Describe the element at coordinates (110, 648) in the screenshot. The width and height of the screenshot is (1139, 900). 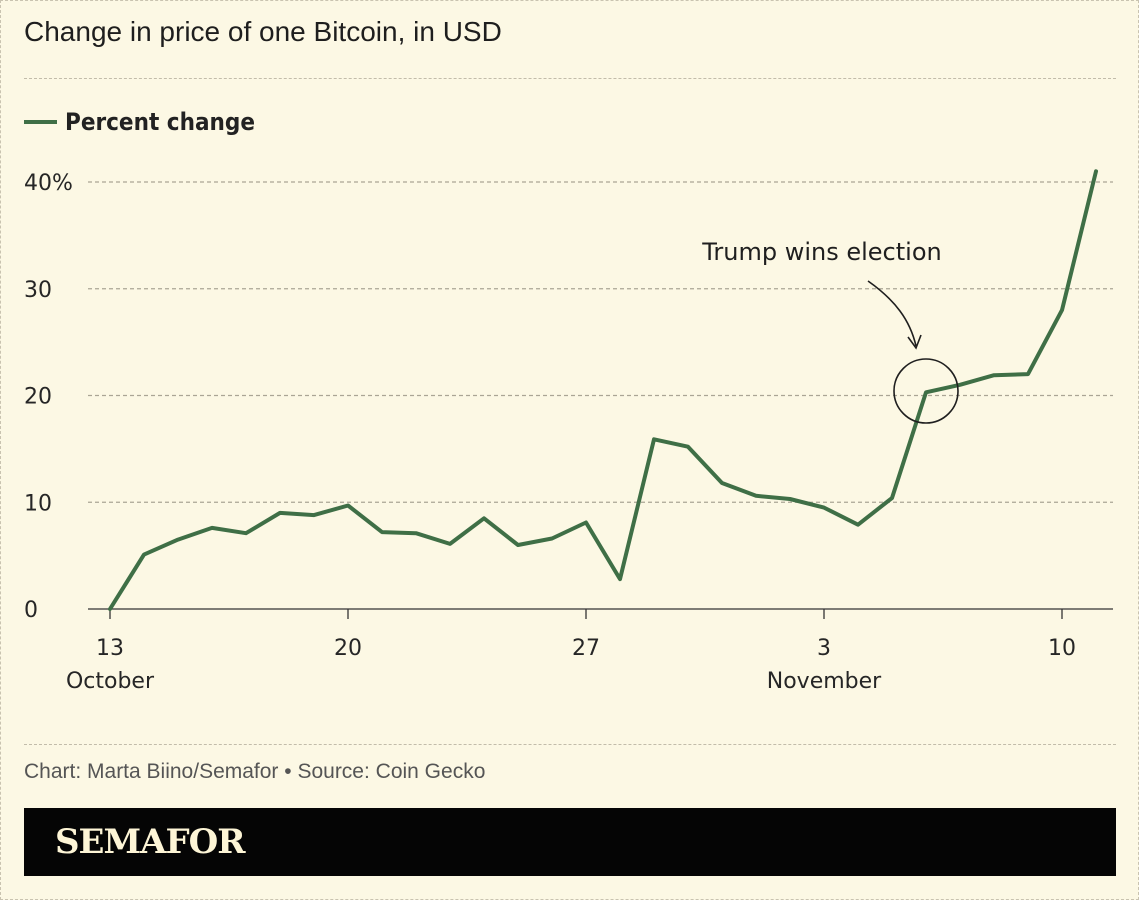
I see `x-tick-label-13: 13` at that location.